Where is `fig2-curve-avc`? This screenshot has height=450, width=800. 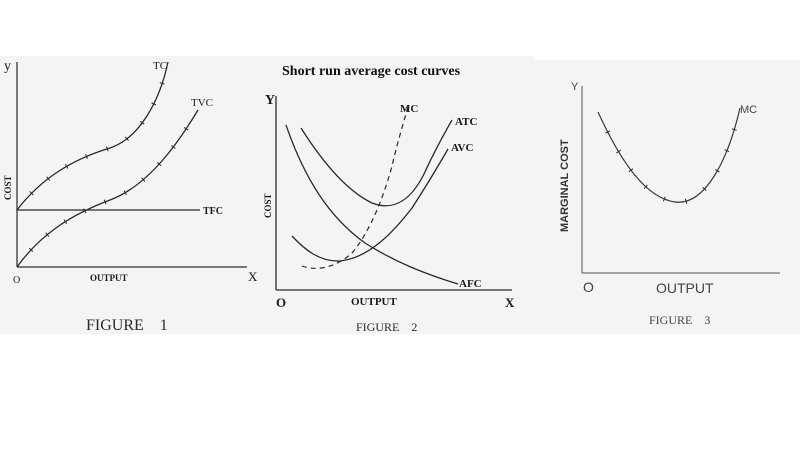 fig2-curve-avc is located at coordinates (370, 205).